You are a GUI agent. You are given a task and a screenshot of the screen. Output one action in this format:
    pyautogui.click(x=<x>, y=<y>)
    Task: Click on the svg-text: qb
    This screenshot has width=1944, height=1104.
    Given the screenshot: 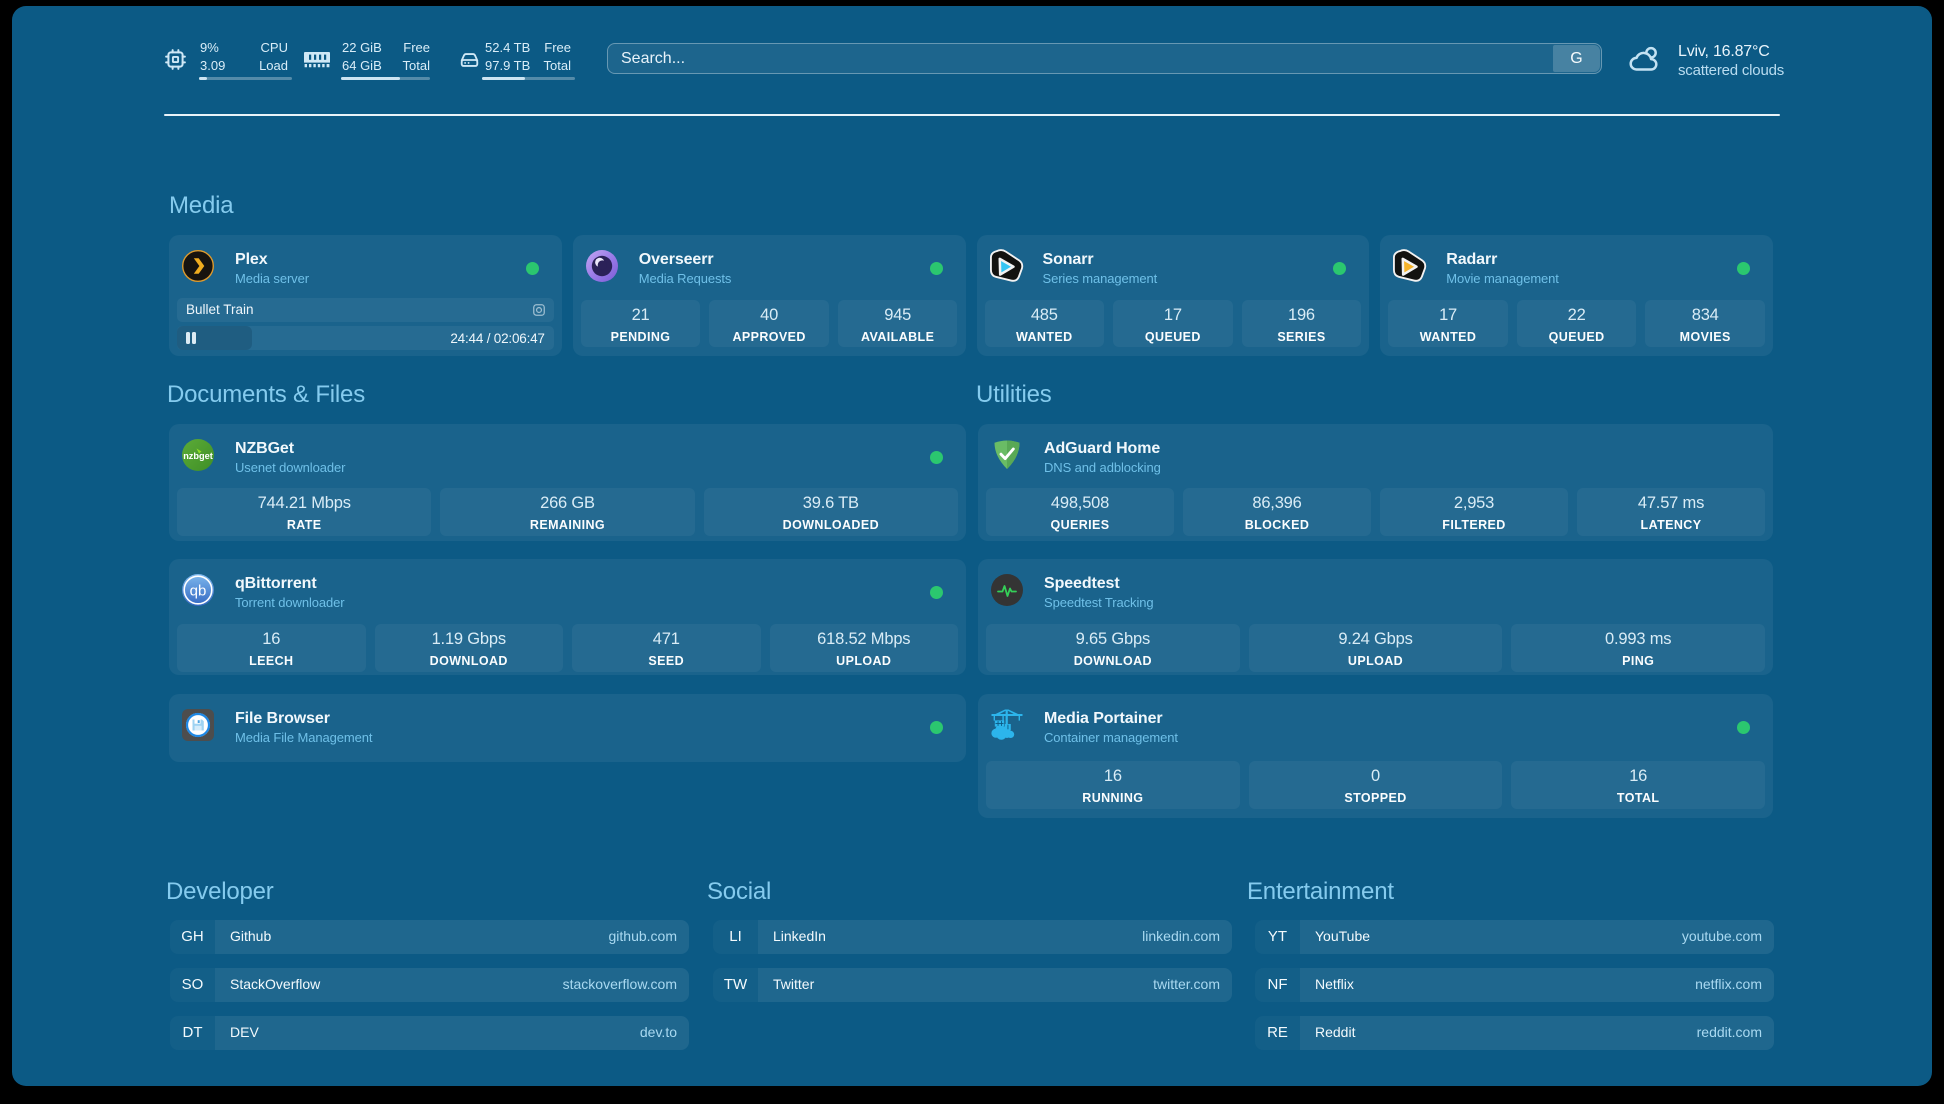 What is the action you would take?
    pyautogui.click(x=198, y=591)
    